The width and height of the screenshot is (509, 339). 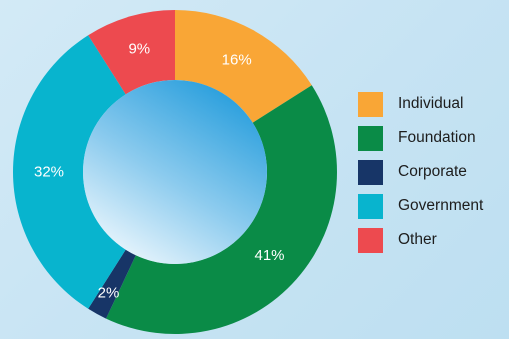 What do you see at coordinates (370, 240) in the screenshot?
I see `legend-swatch-other` at bounding box center [370, 240].